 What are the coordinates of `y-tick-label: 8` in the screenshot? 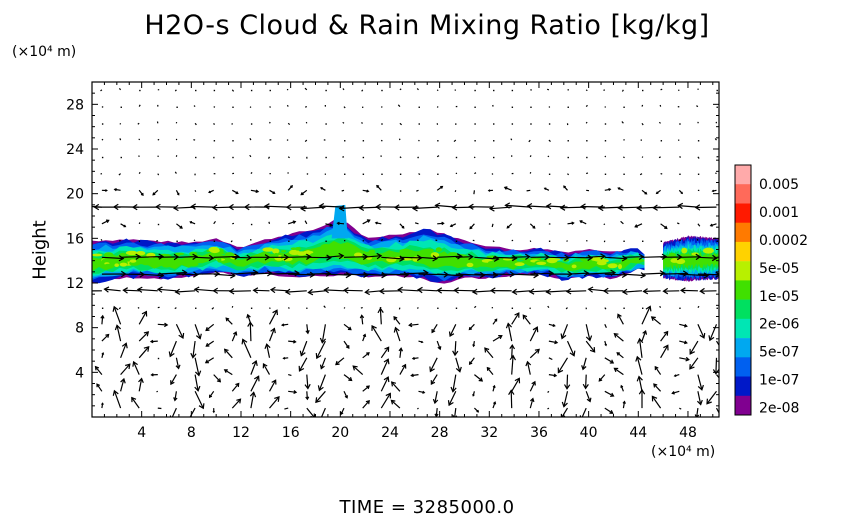 It's located at (79, 329).